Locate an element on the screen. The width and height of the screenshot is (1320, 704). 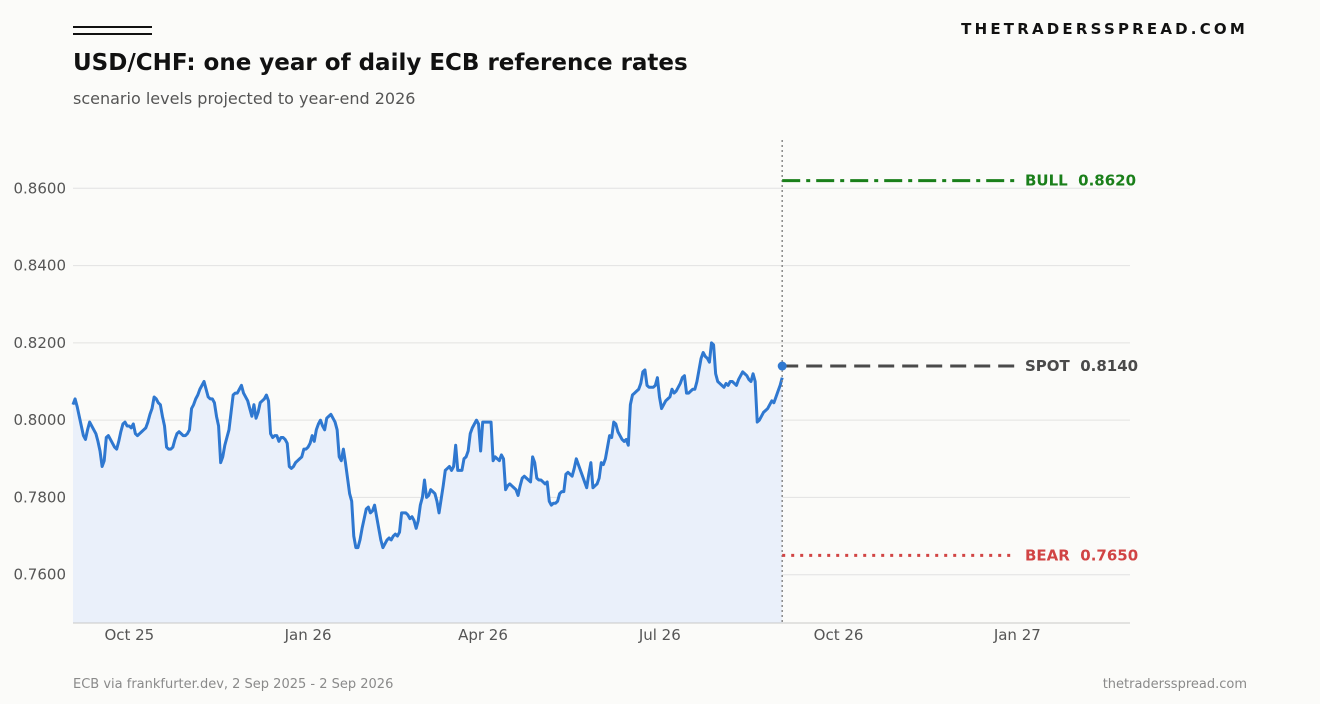
scenario-label-spot: SPOT 0.8140 is located at coordinates (1081, 366).